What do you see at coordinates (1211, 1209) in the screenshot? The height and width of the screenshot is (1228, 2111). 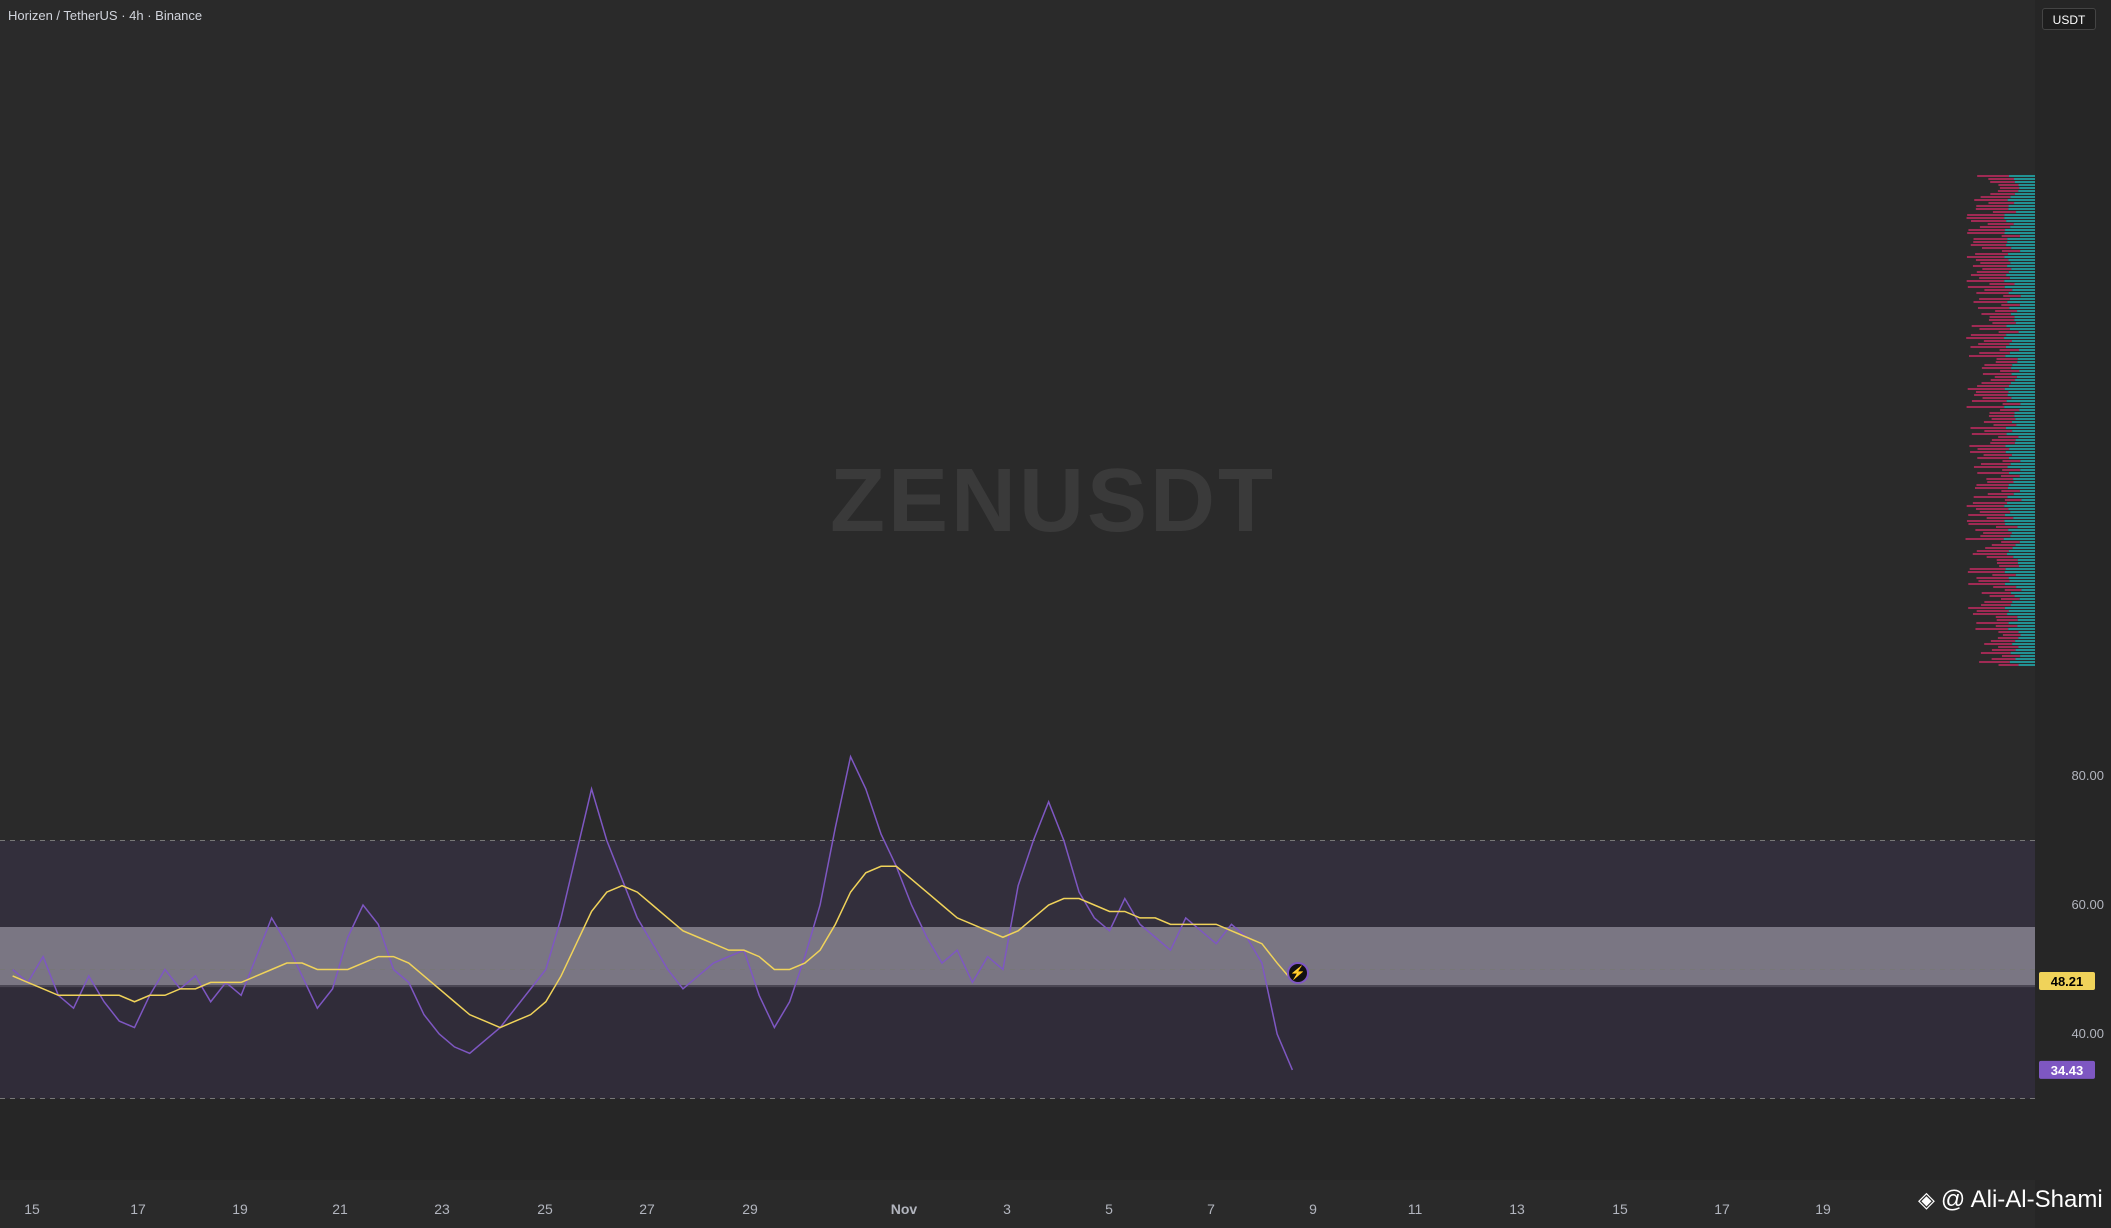 I see `x-tick-label: 7` at bounding box center [1211, 1209].